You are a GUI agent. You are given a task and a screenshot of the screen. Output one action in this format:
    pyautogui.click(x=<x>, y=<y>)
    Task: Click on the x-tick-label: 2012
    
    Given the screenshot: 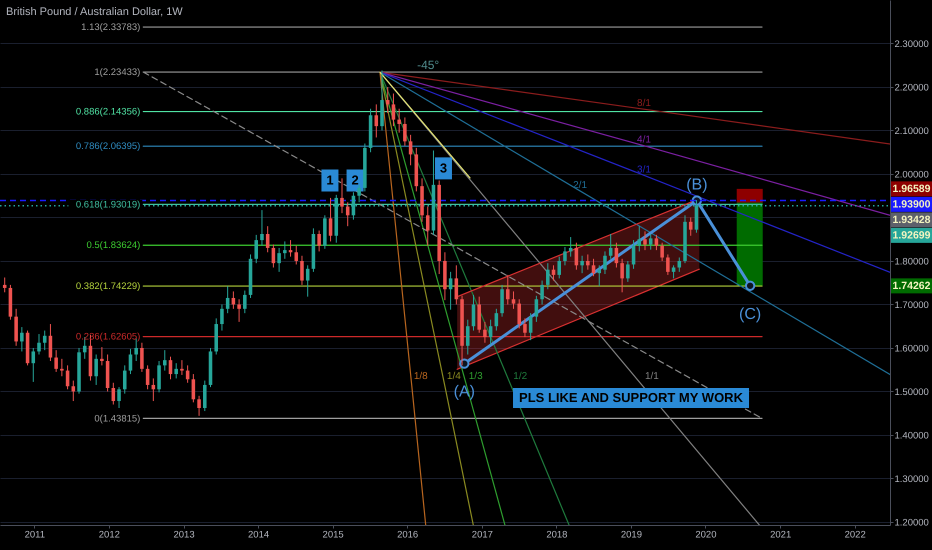 What is the action you would take?
    pyautogui.click(x=109, y=535)
    